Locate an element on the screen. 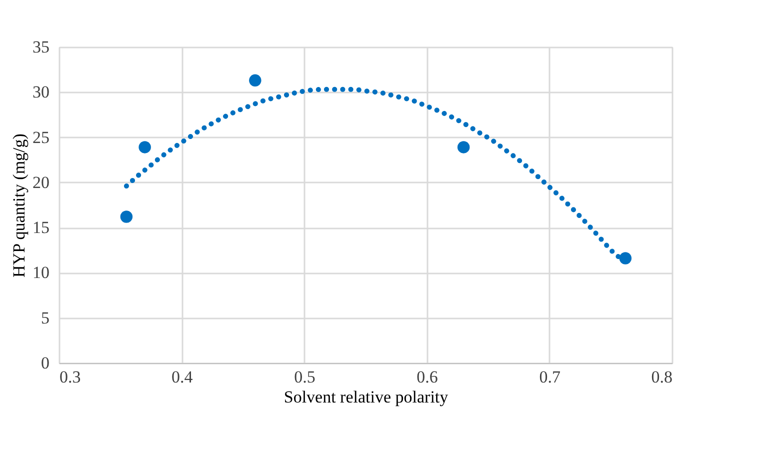 The width and height of the screenshot is (782, 469). y-tick-label: 0 is located at coordinates (45, 363).